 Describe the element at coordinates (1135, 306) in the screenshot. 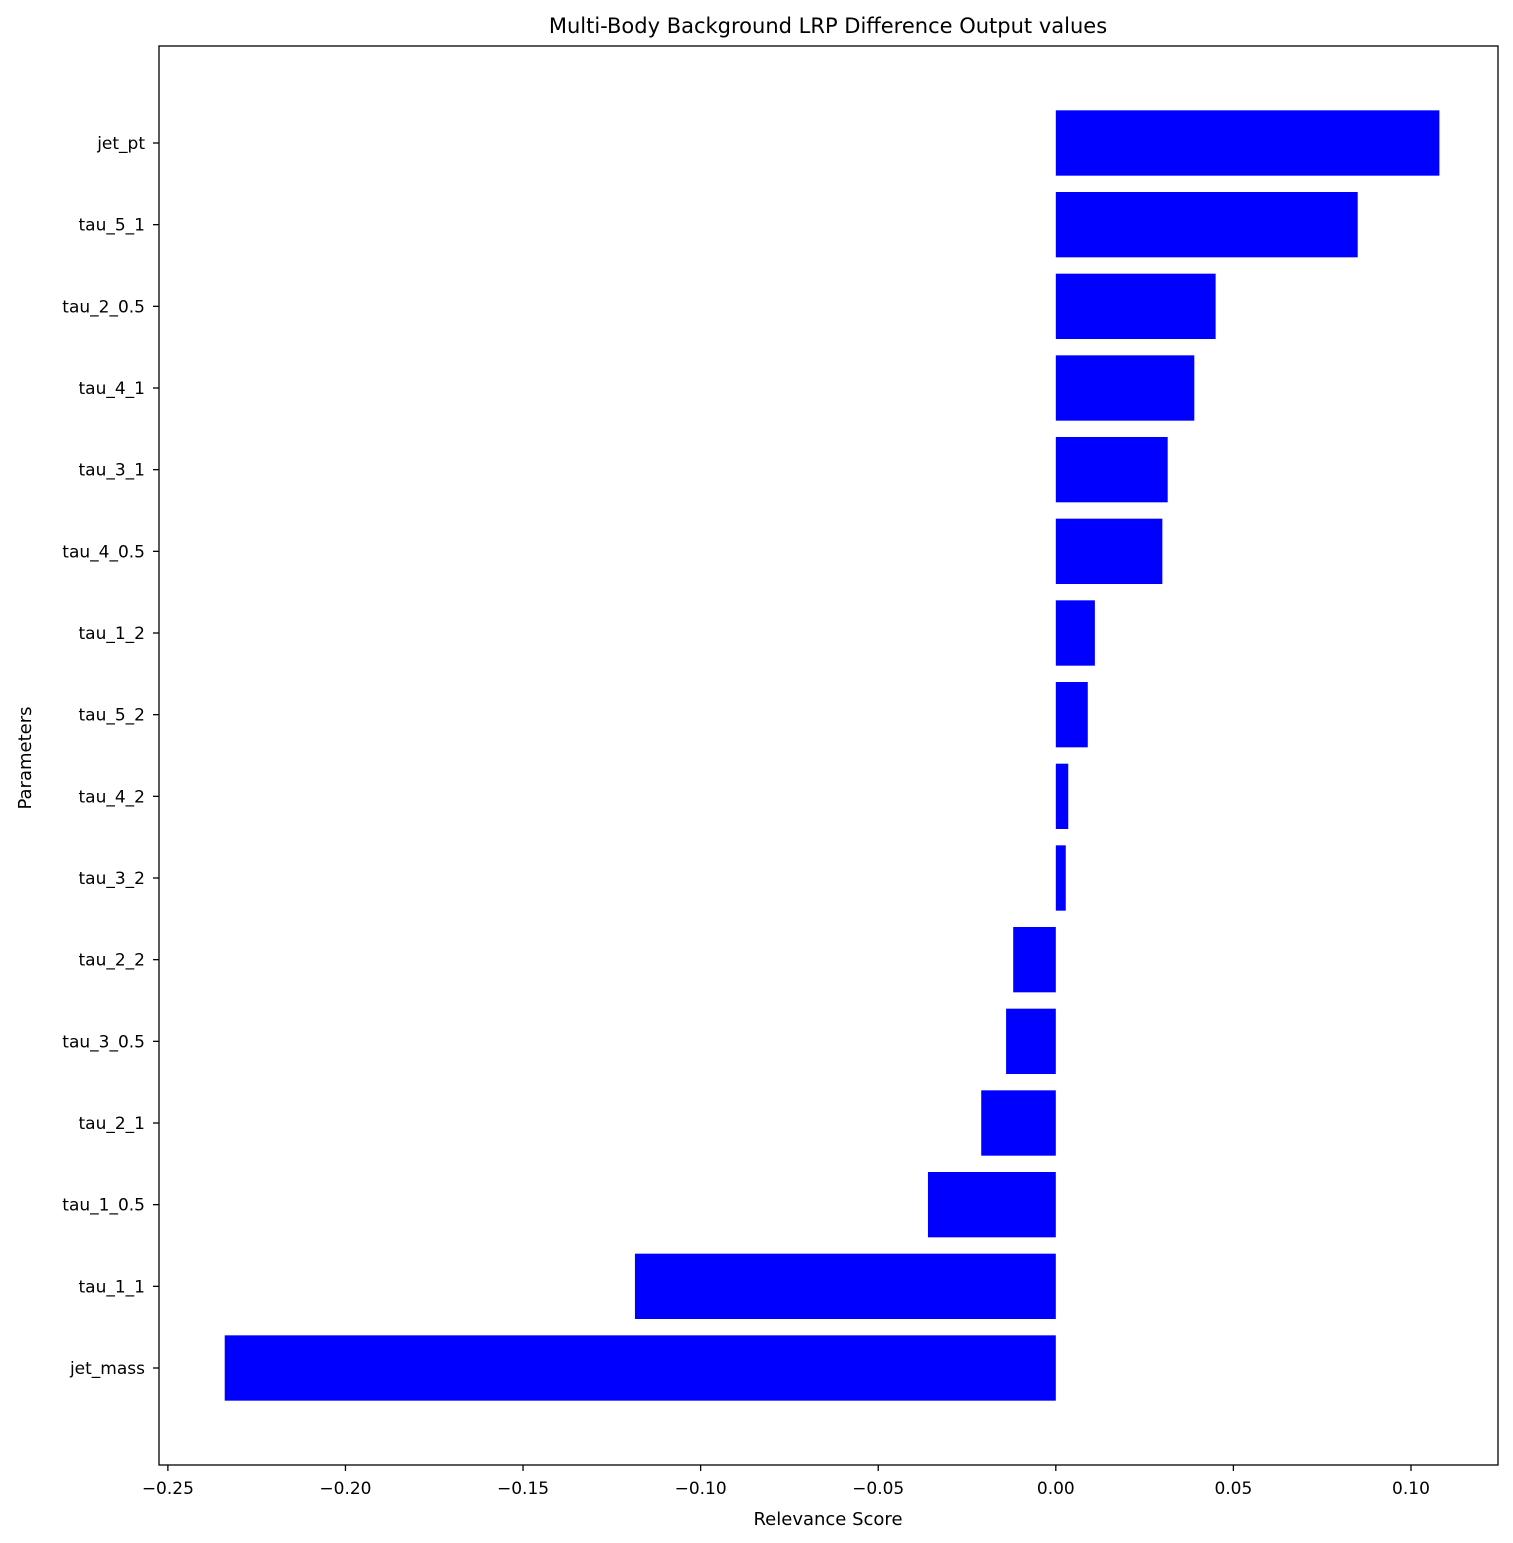

I see `bar-tau_2_0.5` at that location.